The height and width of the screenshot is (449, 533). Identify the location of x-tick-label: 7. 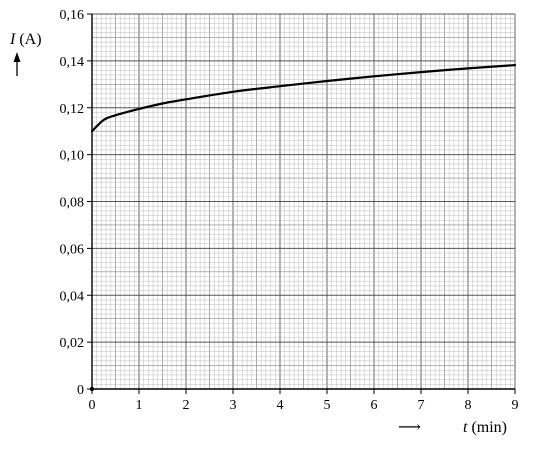
(421, 405).